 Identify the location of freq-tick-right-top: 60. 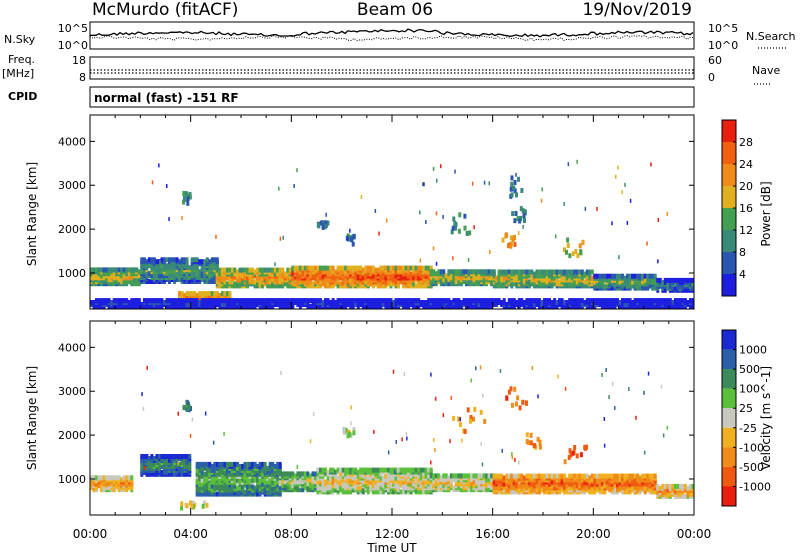
(715, 60).